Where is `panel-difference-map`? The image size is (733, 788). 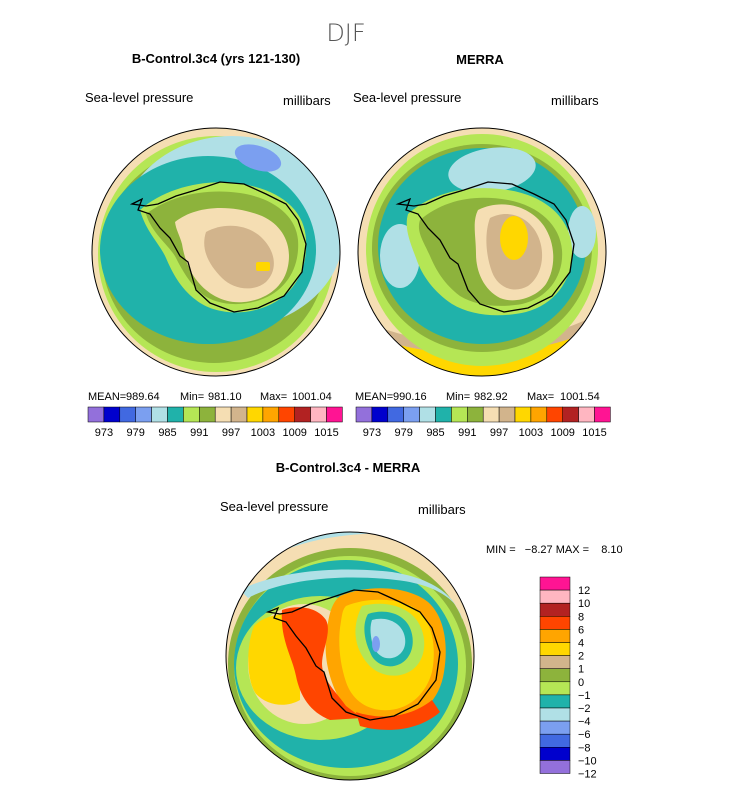 panel-difference-map is located at coordinates (350, 656).